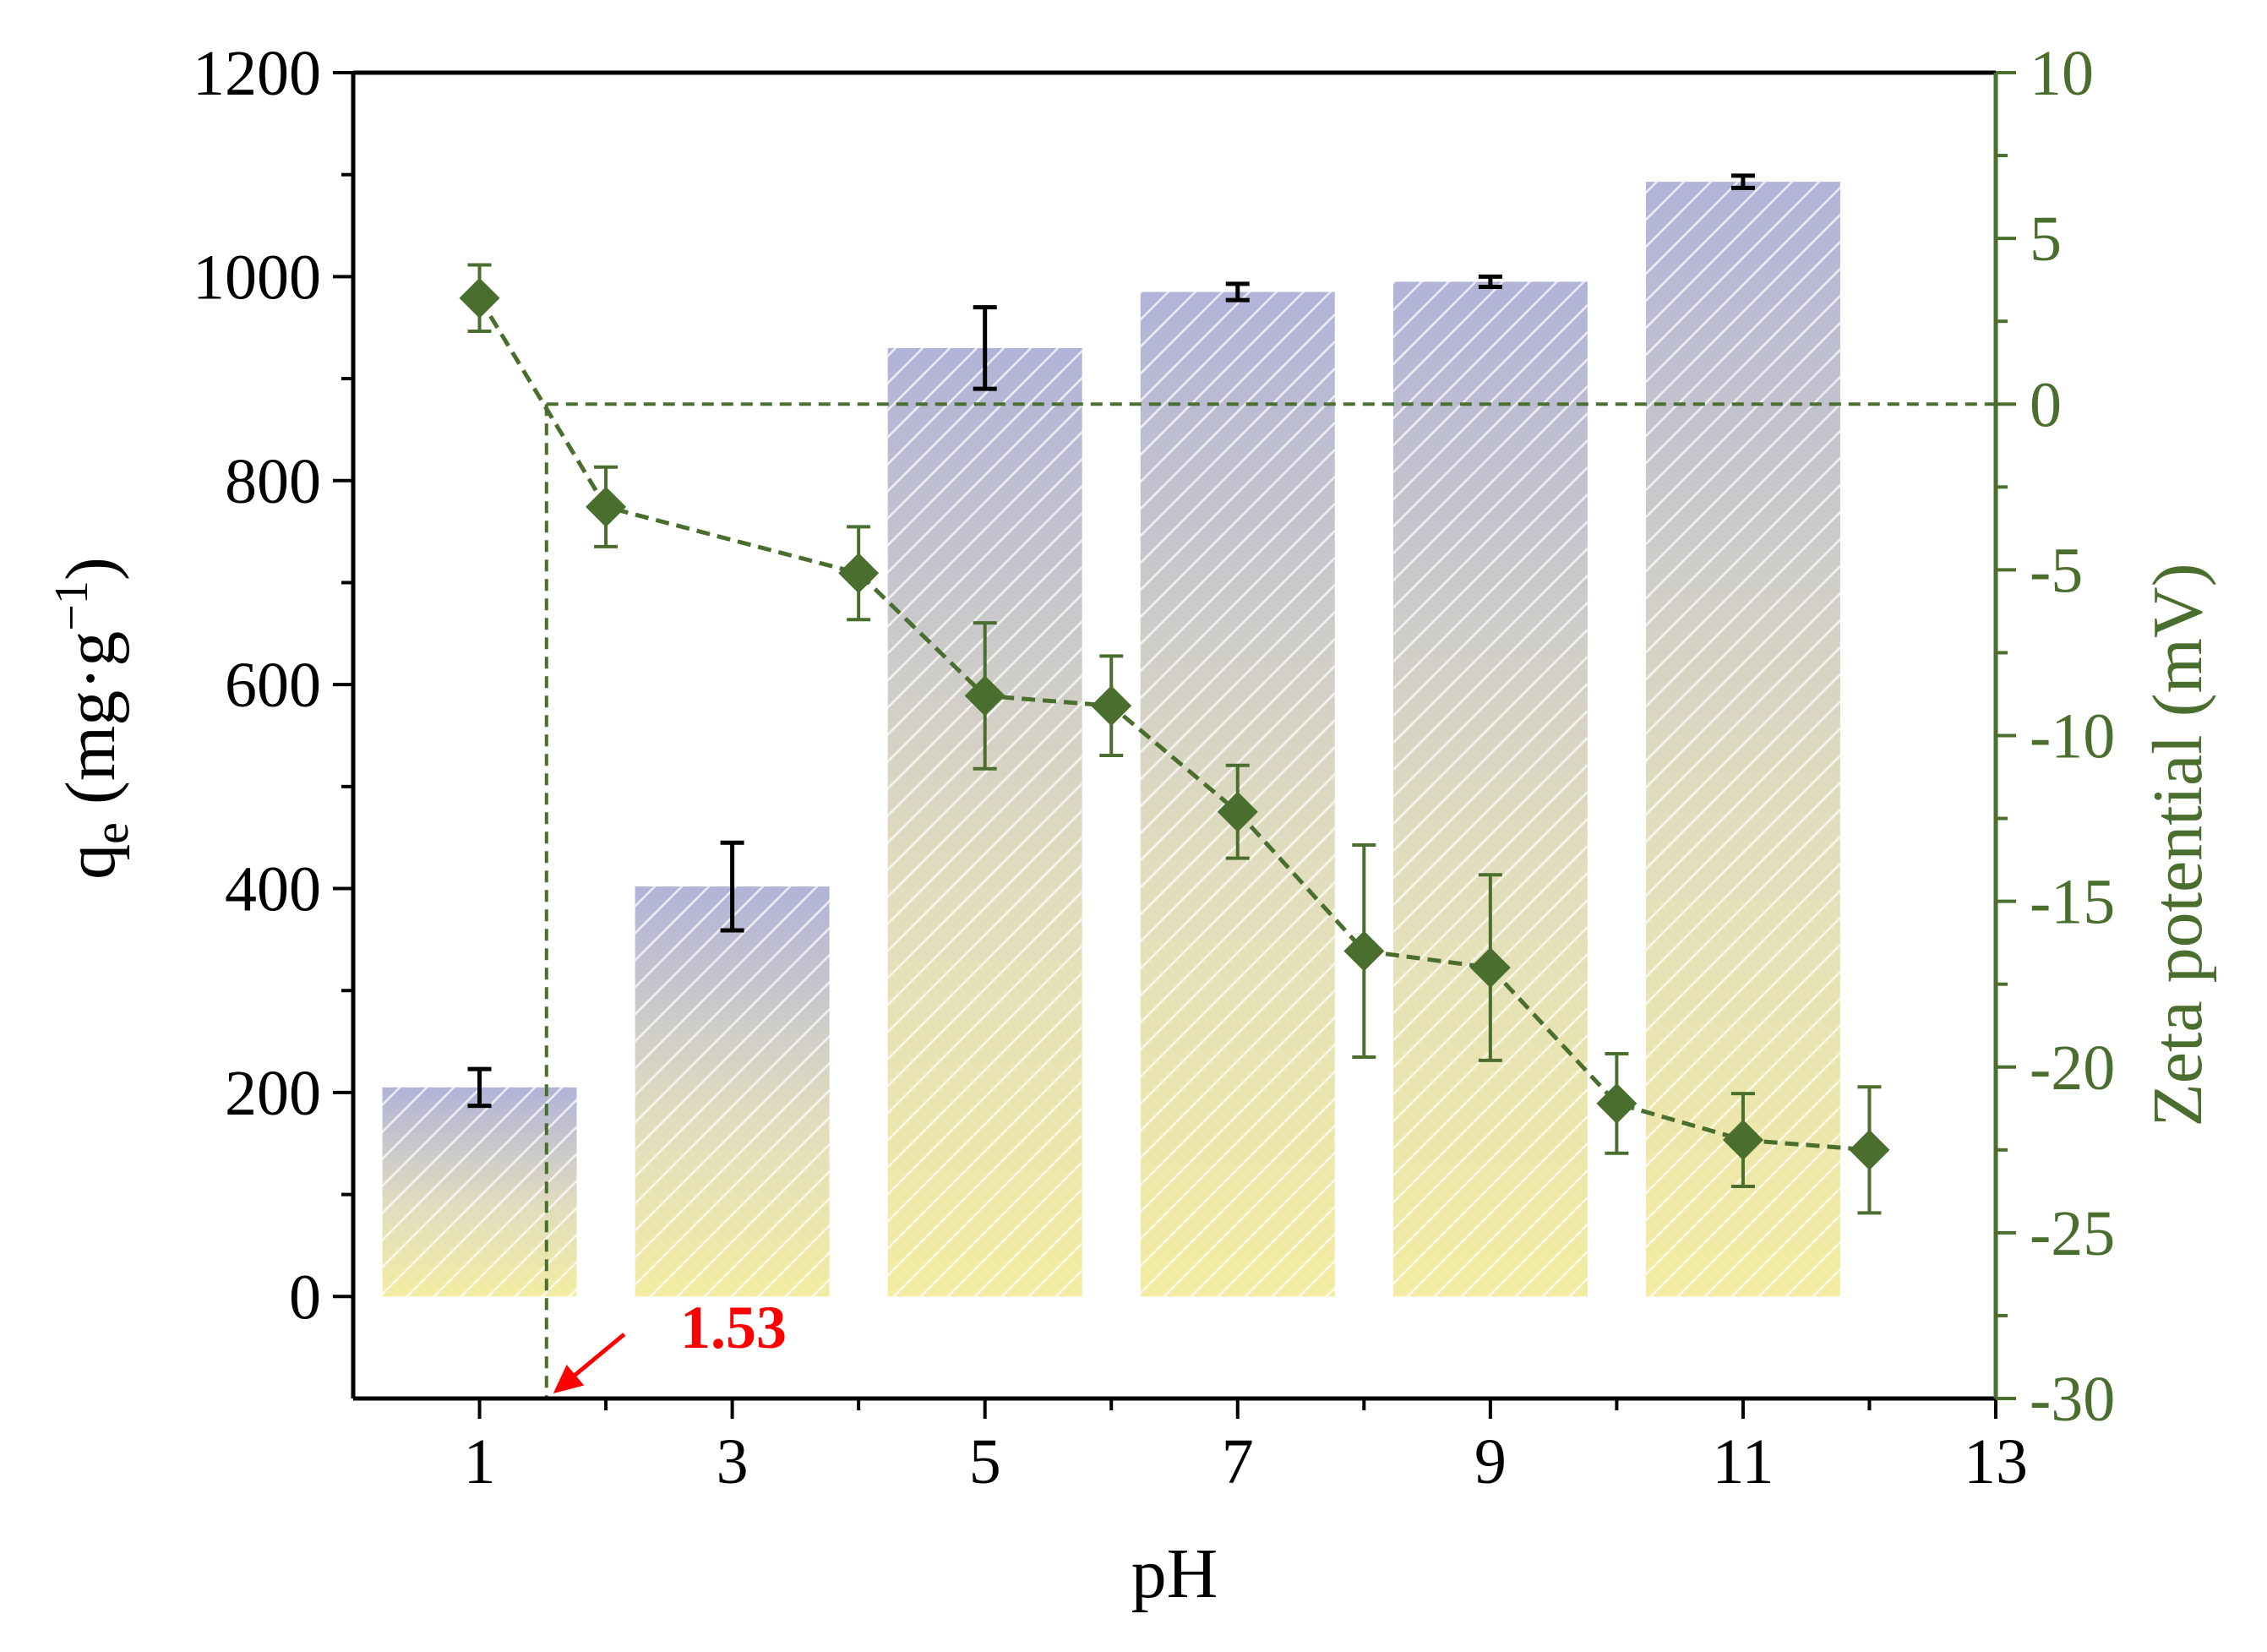 This screenshot has height=1652, width=2267. What do you see at coordinates (2072, 903) in the screenshot?
I see `y2-tick-label--15: -15` at bounding box center [2072, 903].